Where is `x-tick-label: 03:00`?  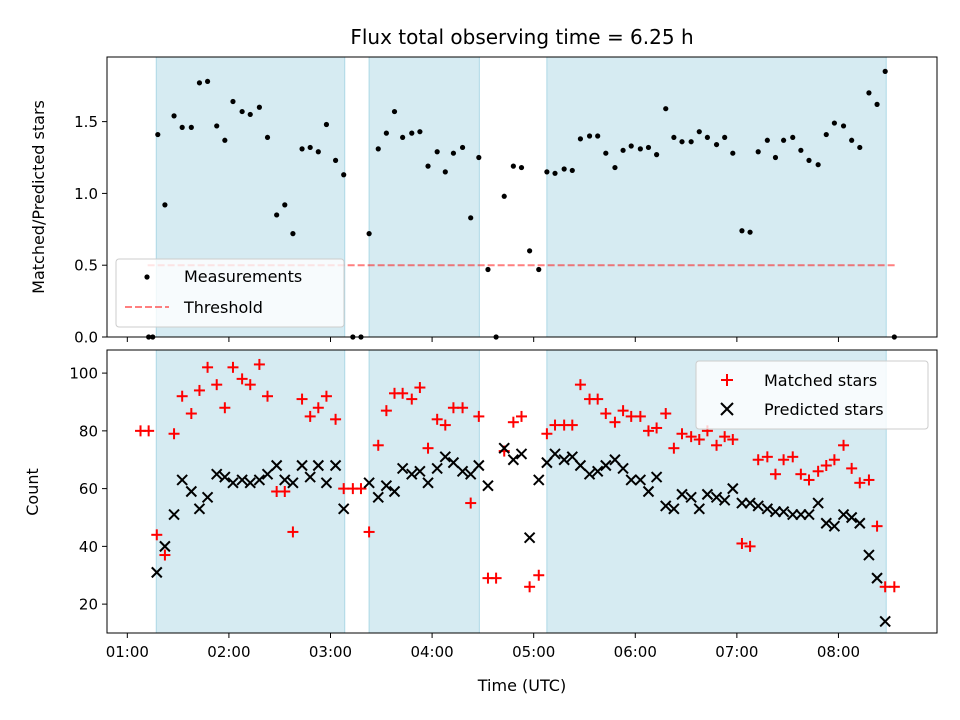 x-tick-label: 03:00 is located at coordinates (330, 652).